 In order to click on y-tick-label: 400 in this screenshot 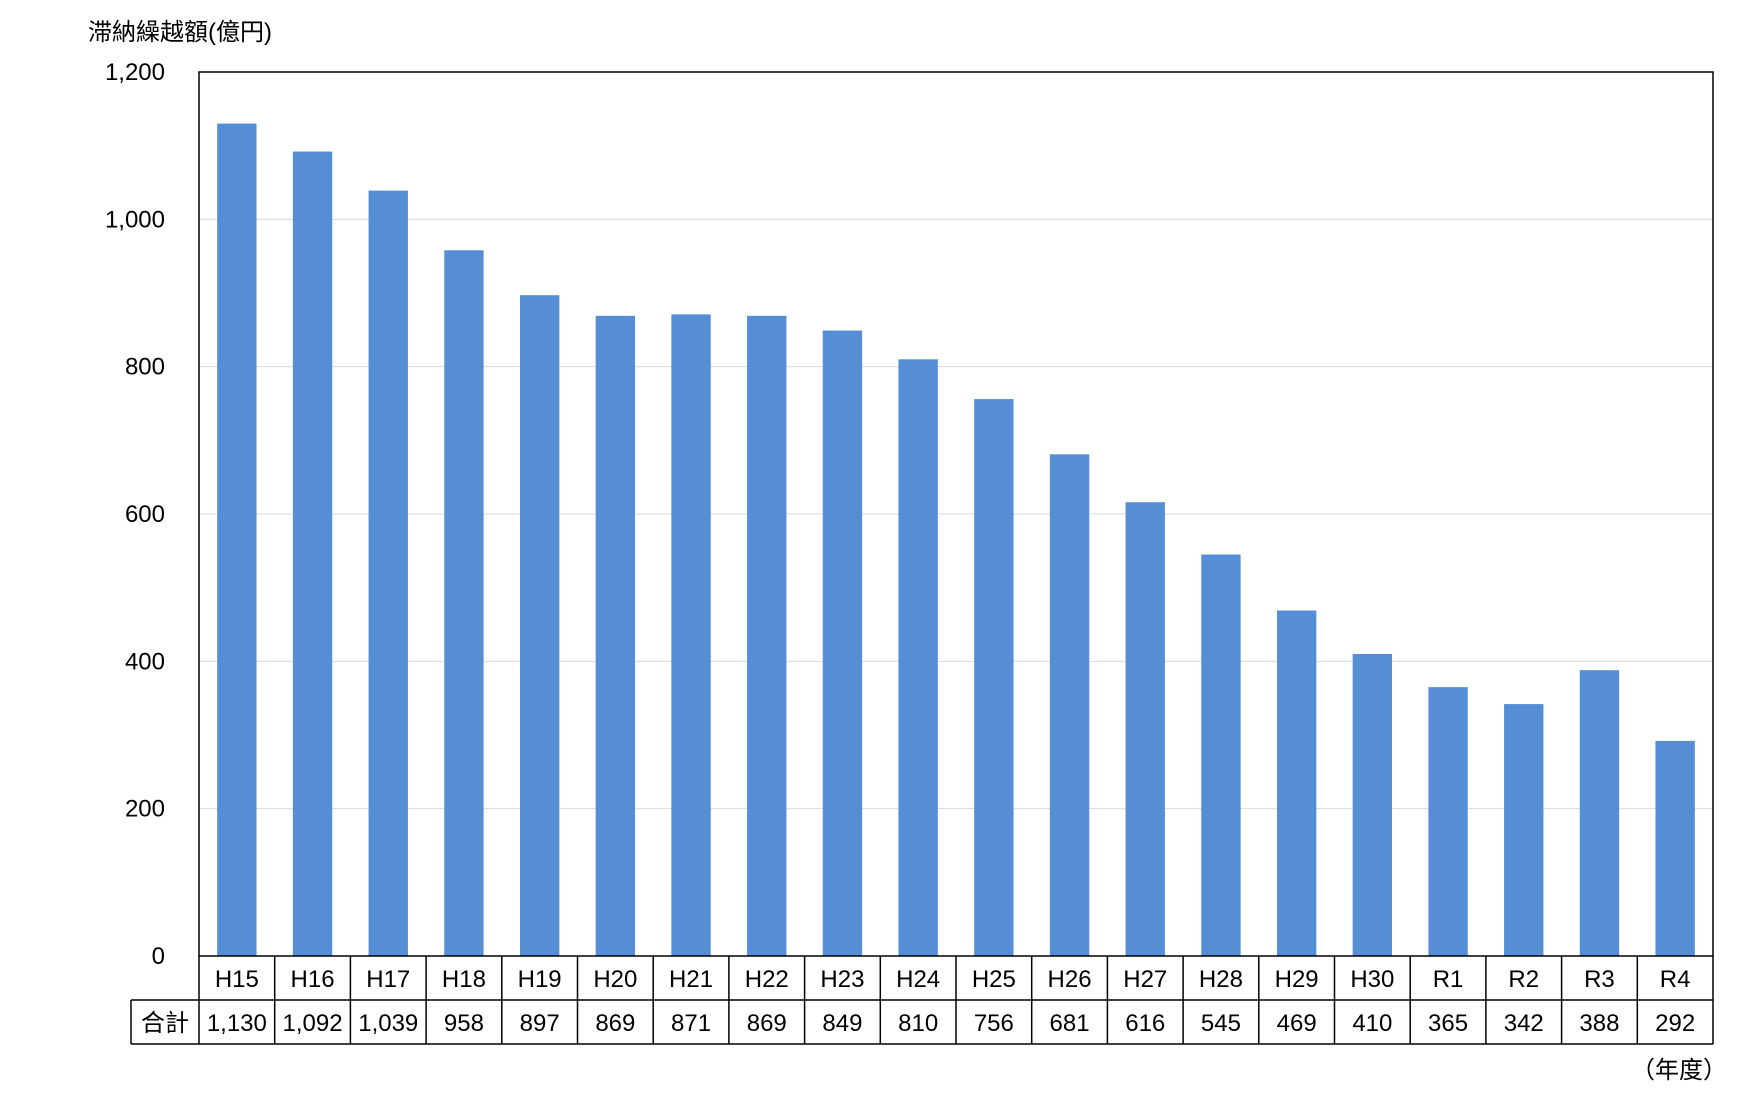, I will do `click(145, 661)`.